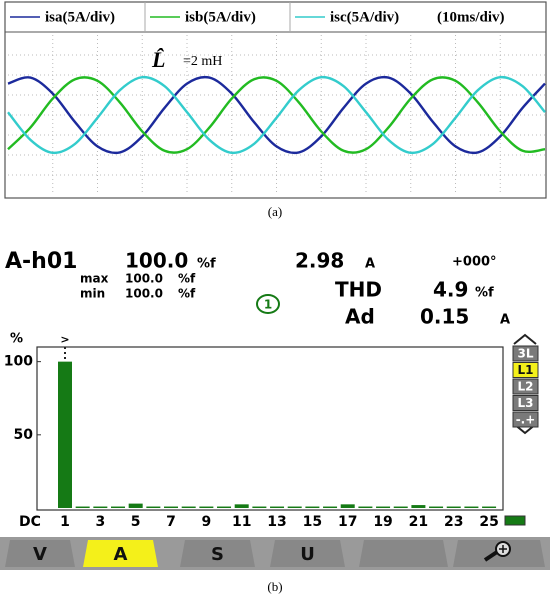  Describe the element at coordinates (319, 261) in the screenshot. I see `rms: 2.98` at that location.